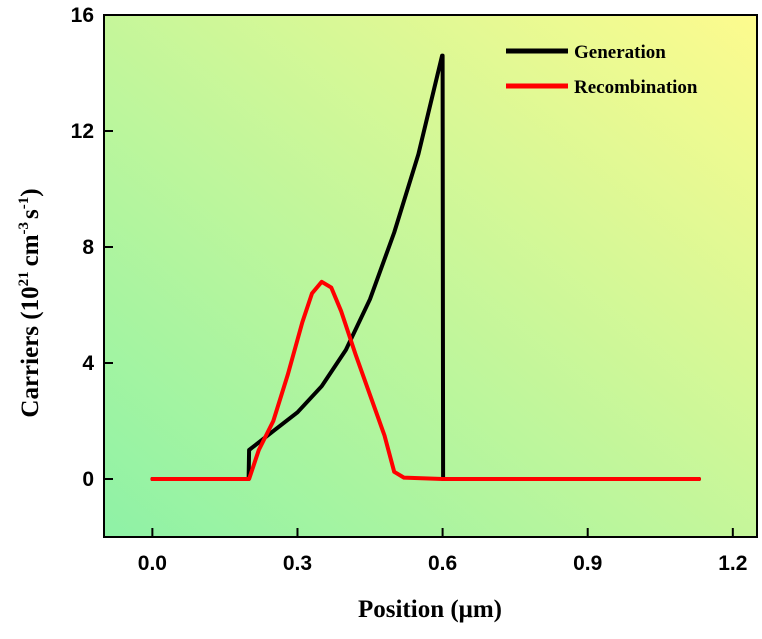 This screenshot has height=639, width=762. I want to click on y-axis-title: Carriers (1021cm-3s-1), so click(30, 302).